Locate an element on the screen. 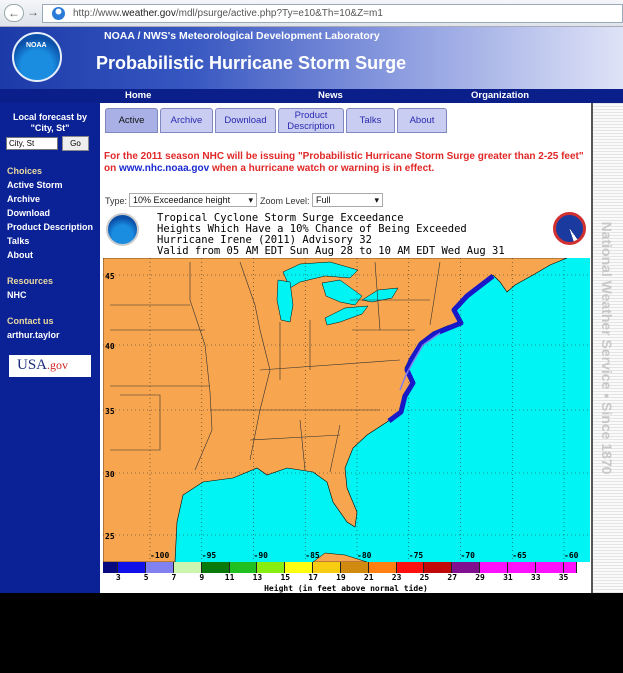 The height and width of the screenshot is (673, 623). nav-organization: Organization is located at coordinates (500, 95).